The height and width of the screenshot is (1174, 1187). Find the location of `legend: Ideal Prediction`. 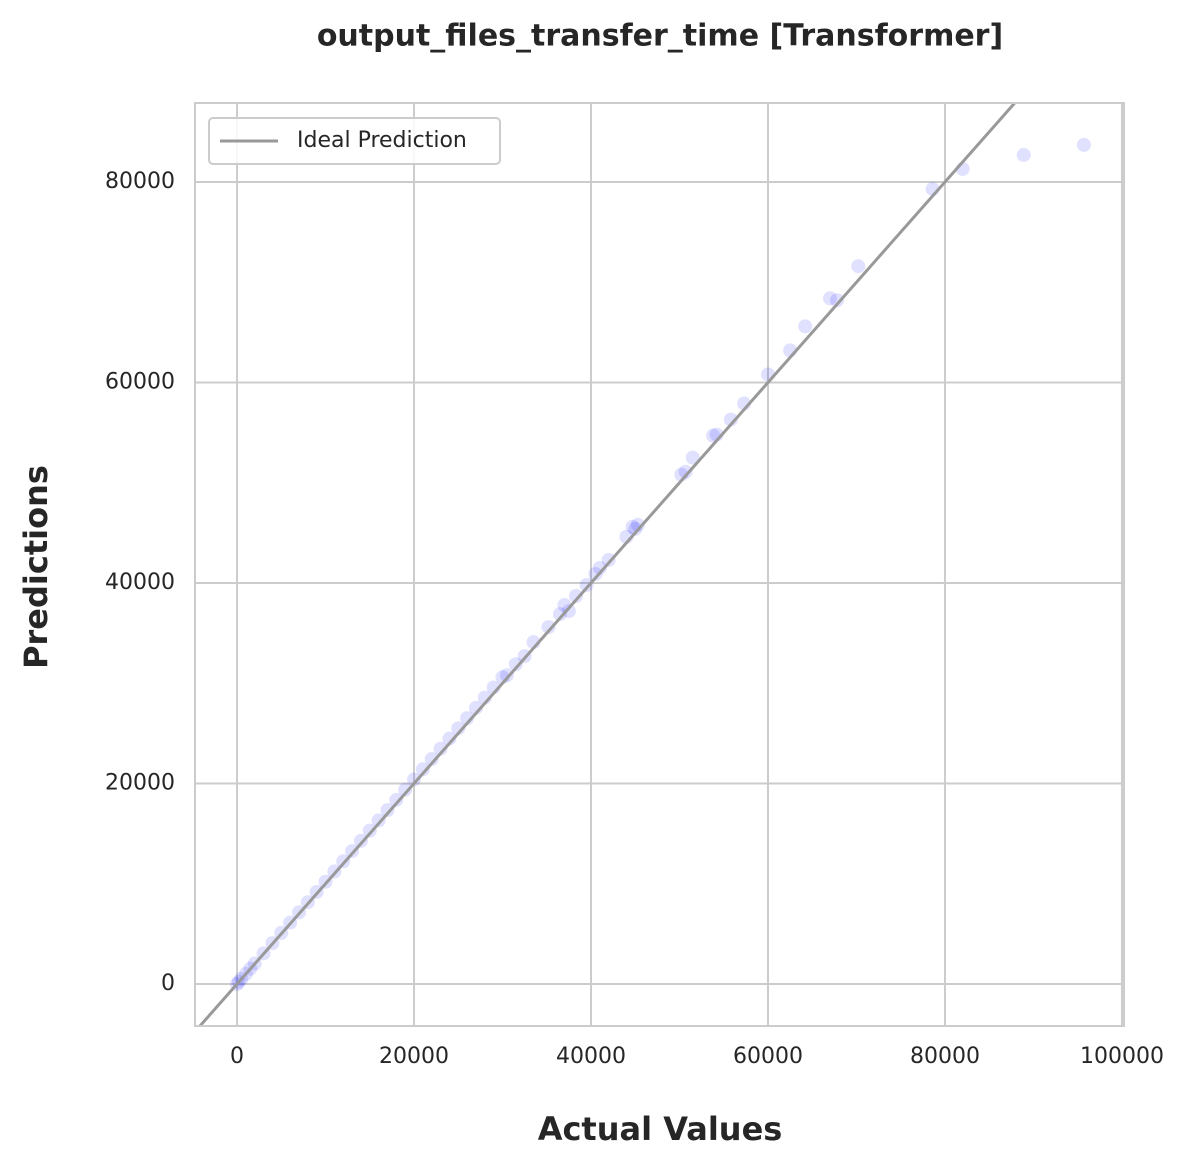

legend: Ideal Prediction is located at coordinates (354, 141).